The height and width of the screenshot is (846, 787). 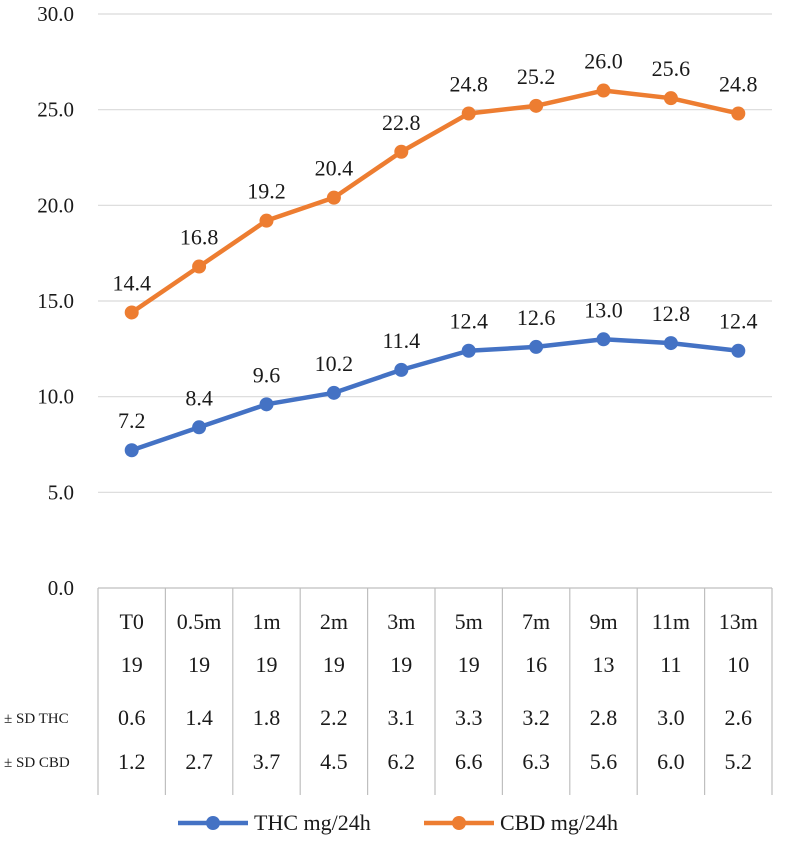 I want to click on table-cell: 3.7, so click(x=267, y=761).